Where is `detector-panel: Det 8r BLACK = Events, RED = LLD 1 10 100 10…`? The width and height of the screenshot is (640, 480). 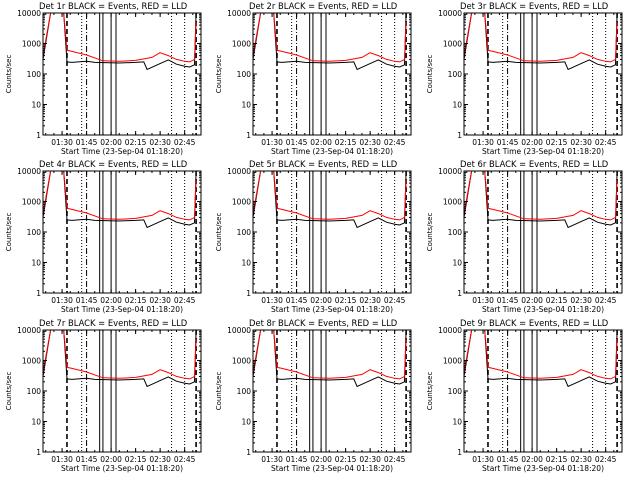
detector-panel: Det 8r BLACK = Events, RED = LLD 1 10 100 10… is located at coordinates (313, 395).